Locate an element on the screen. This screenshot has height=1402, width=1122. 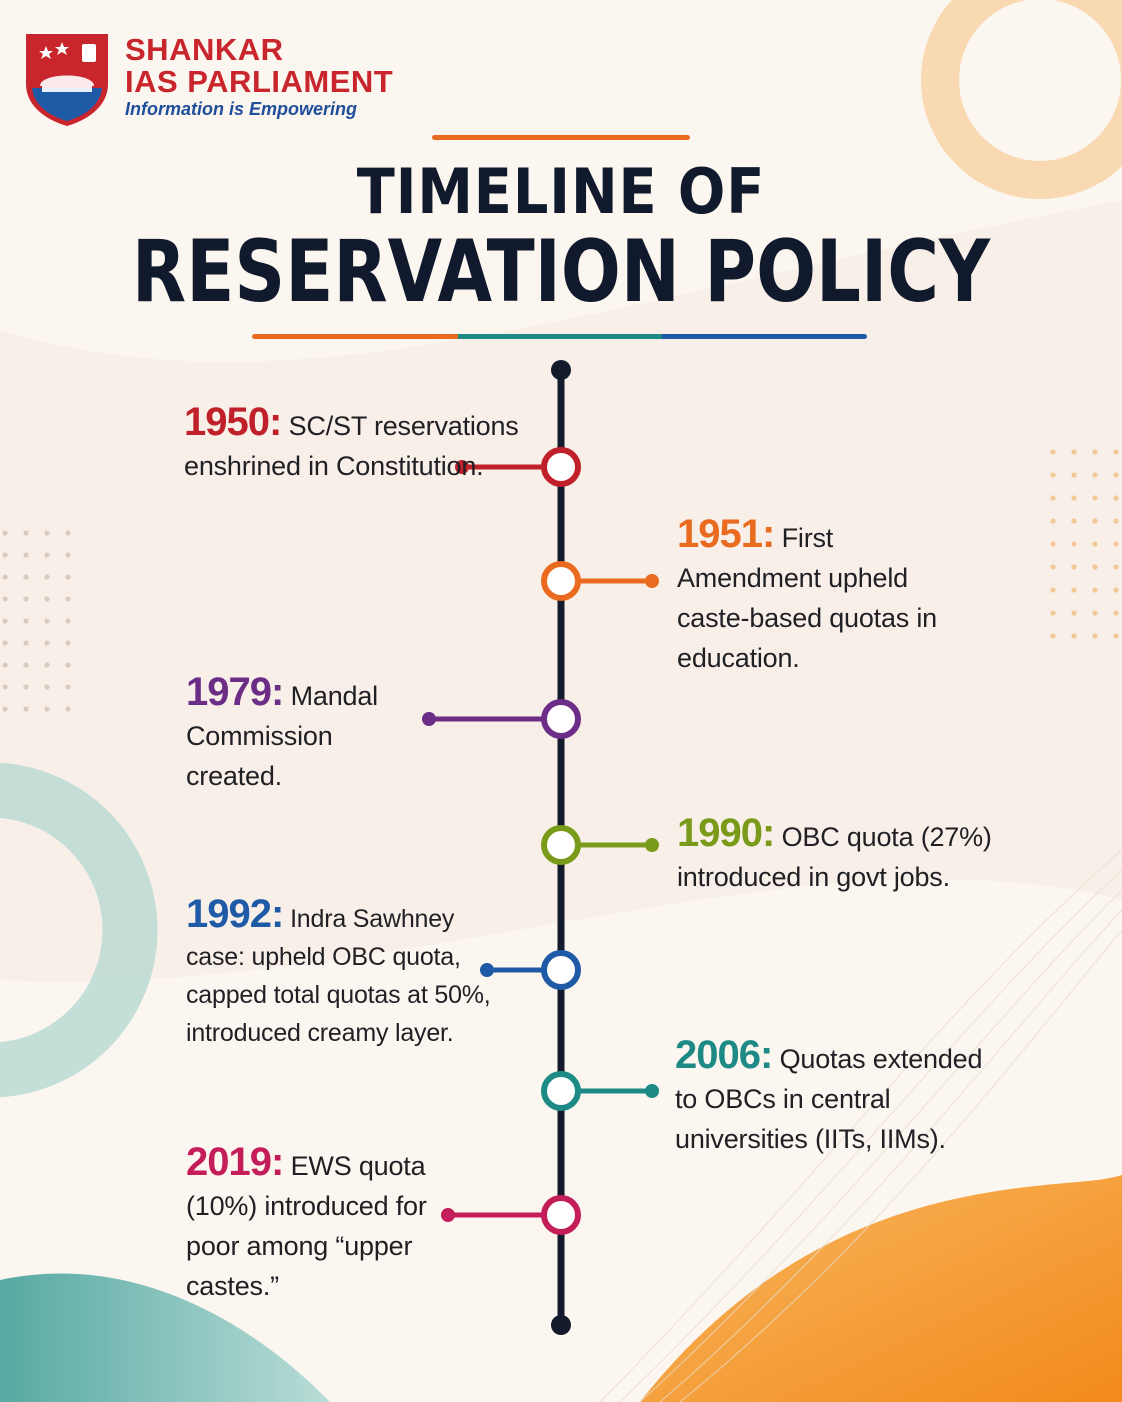
timeline-node-2006 is located at coordinates (600, 1091).